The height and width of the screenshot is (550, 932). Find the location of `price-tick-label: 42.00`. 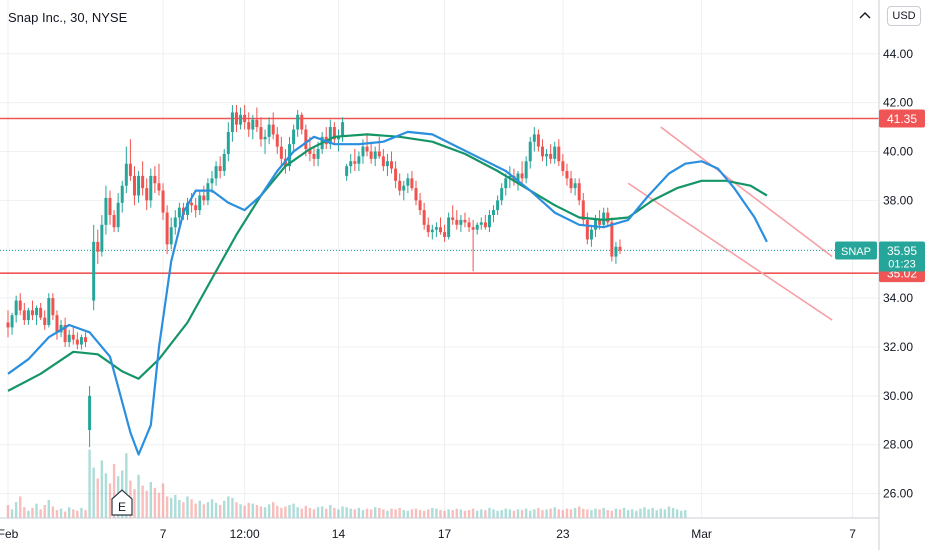

price-tick-label: 42.00 is located at coordinates (898, 103).